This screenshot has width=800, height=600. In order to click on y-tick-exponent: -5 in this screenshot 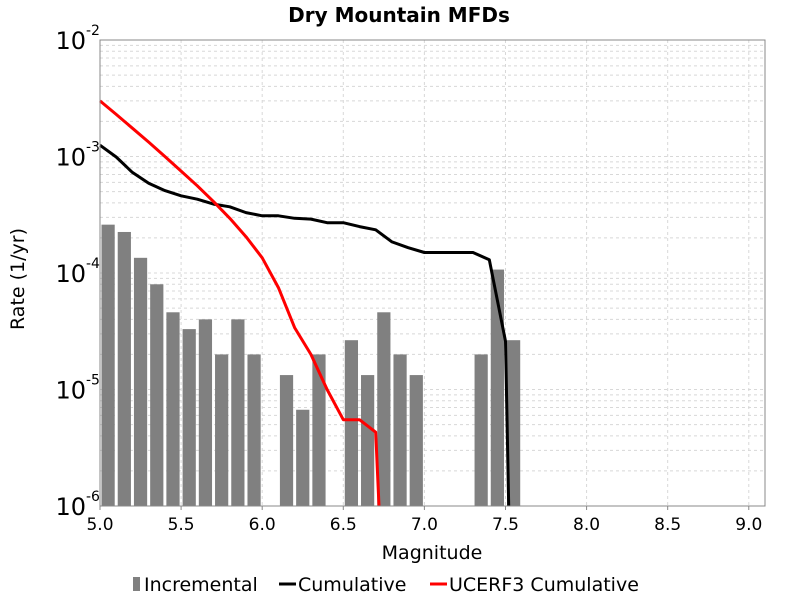, I will do `click(93, 381)`.